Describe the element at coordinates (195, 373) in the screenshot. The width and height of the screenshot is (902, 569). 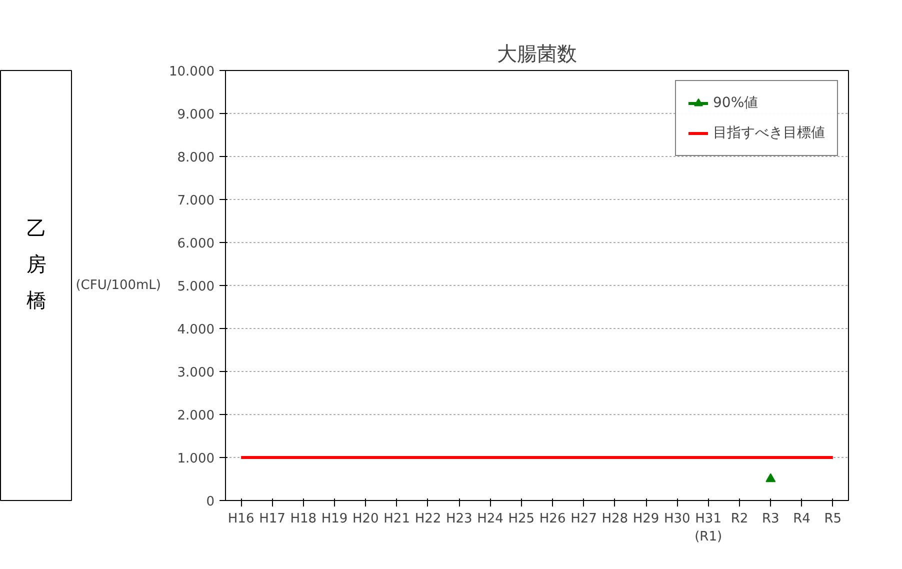
I see `y-tick-label: 3.000` at that location.